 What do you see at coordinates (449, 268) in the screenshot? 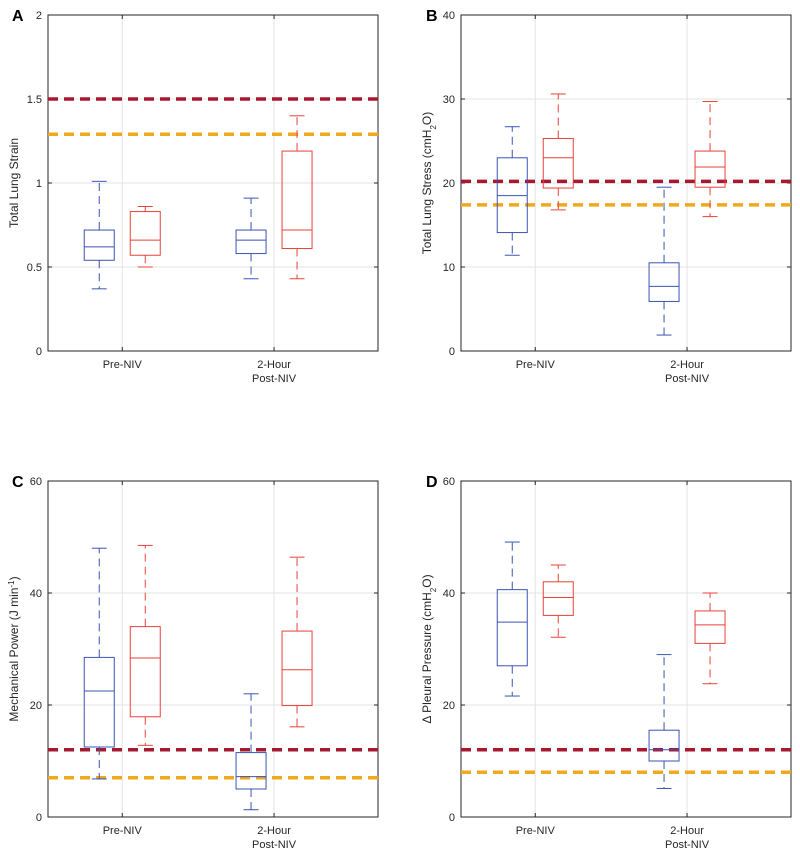
I see `y-tick-label: 10` at bounding box center [449, 268].